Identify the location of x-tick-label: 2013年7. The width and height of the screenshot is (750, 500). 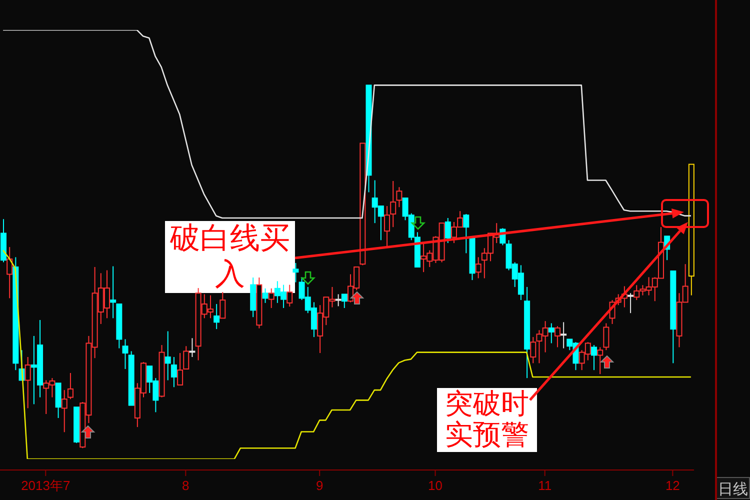
(45, 485).